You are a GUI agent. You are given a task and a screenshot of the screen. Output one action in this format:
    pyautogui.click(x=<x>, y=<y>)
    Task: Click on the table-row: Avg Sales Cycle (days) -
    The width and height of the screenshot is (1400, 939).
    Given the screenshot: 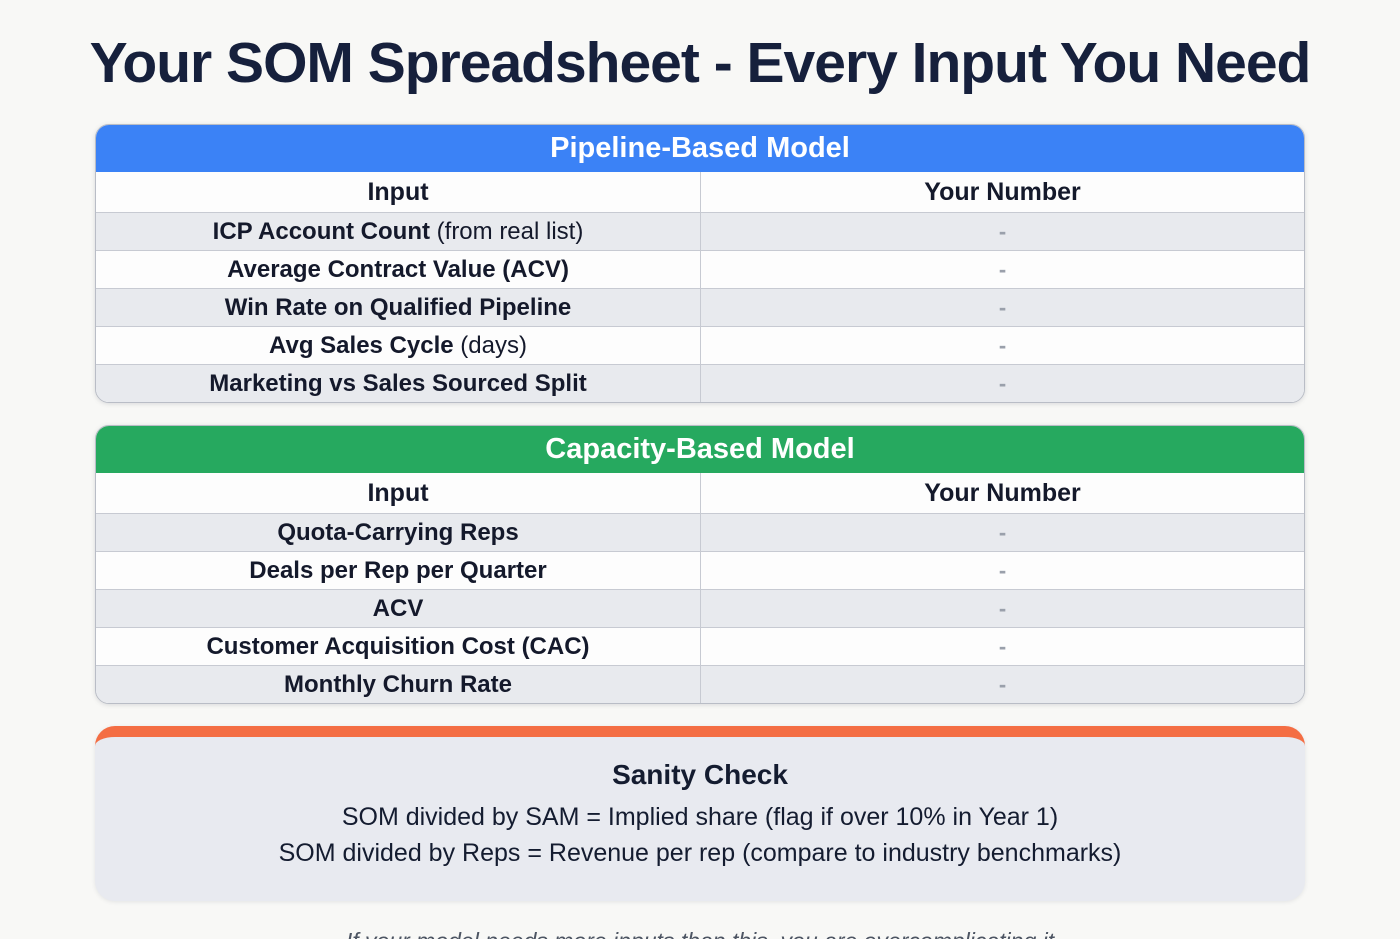 What is the action you would take?
    pyautogui.click(x=700, y=345)
    